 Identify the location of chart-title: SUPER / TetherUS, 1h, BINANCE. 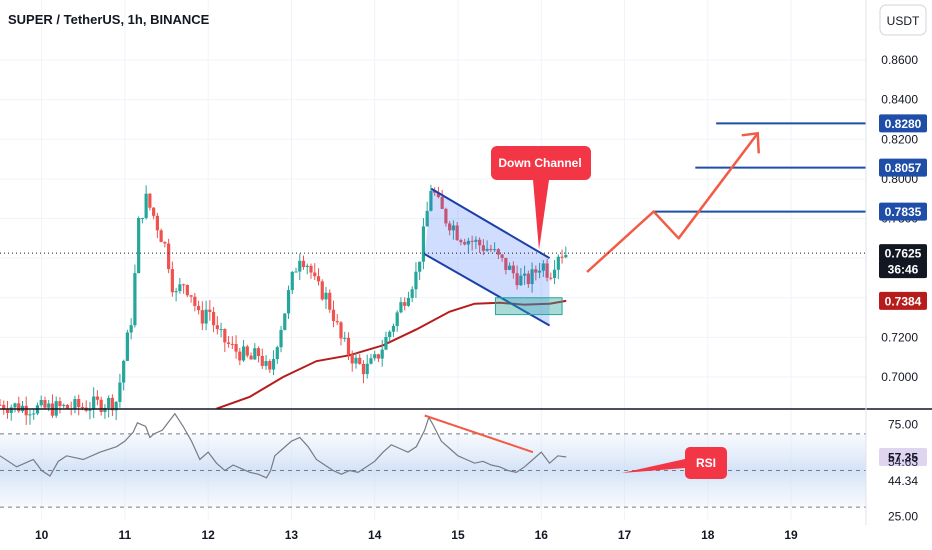
(109, 19).